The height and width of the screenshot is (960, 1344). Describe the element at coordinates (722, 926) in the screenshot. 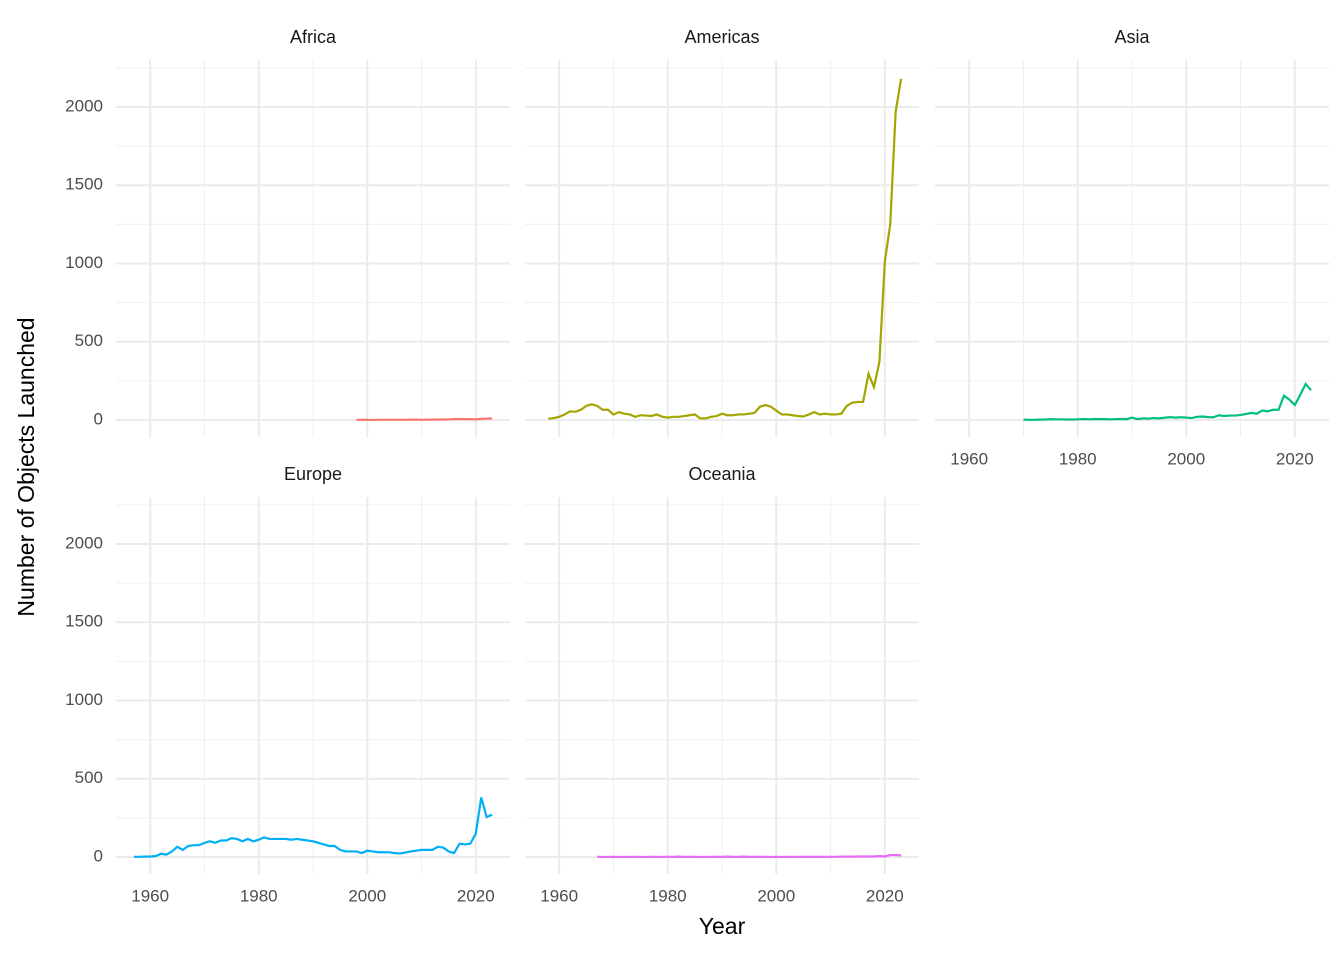

I see `x-axis-title: Year` at that location.